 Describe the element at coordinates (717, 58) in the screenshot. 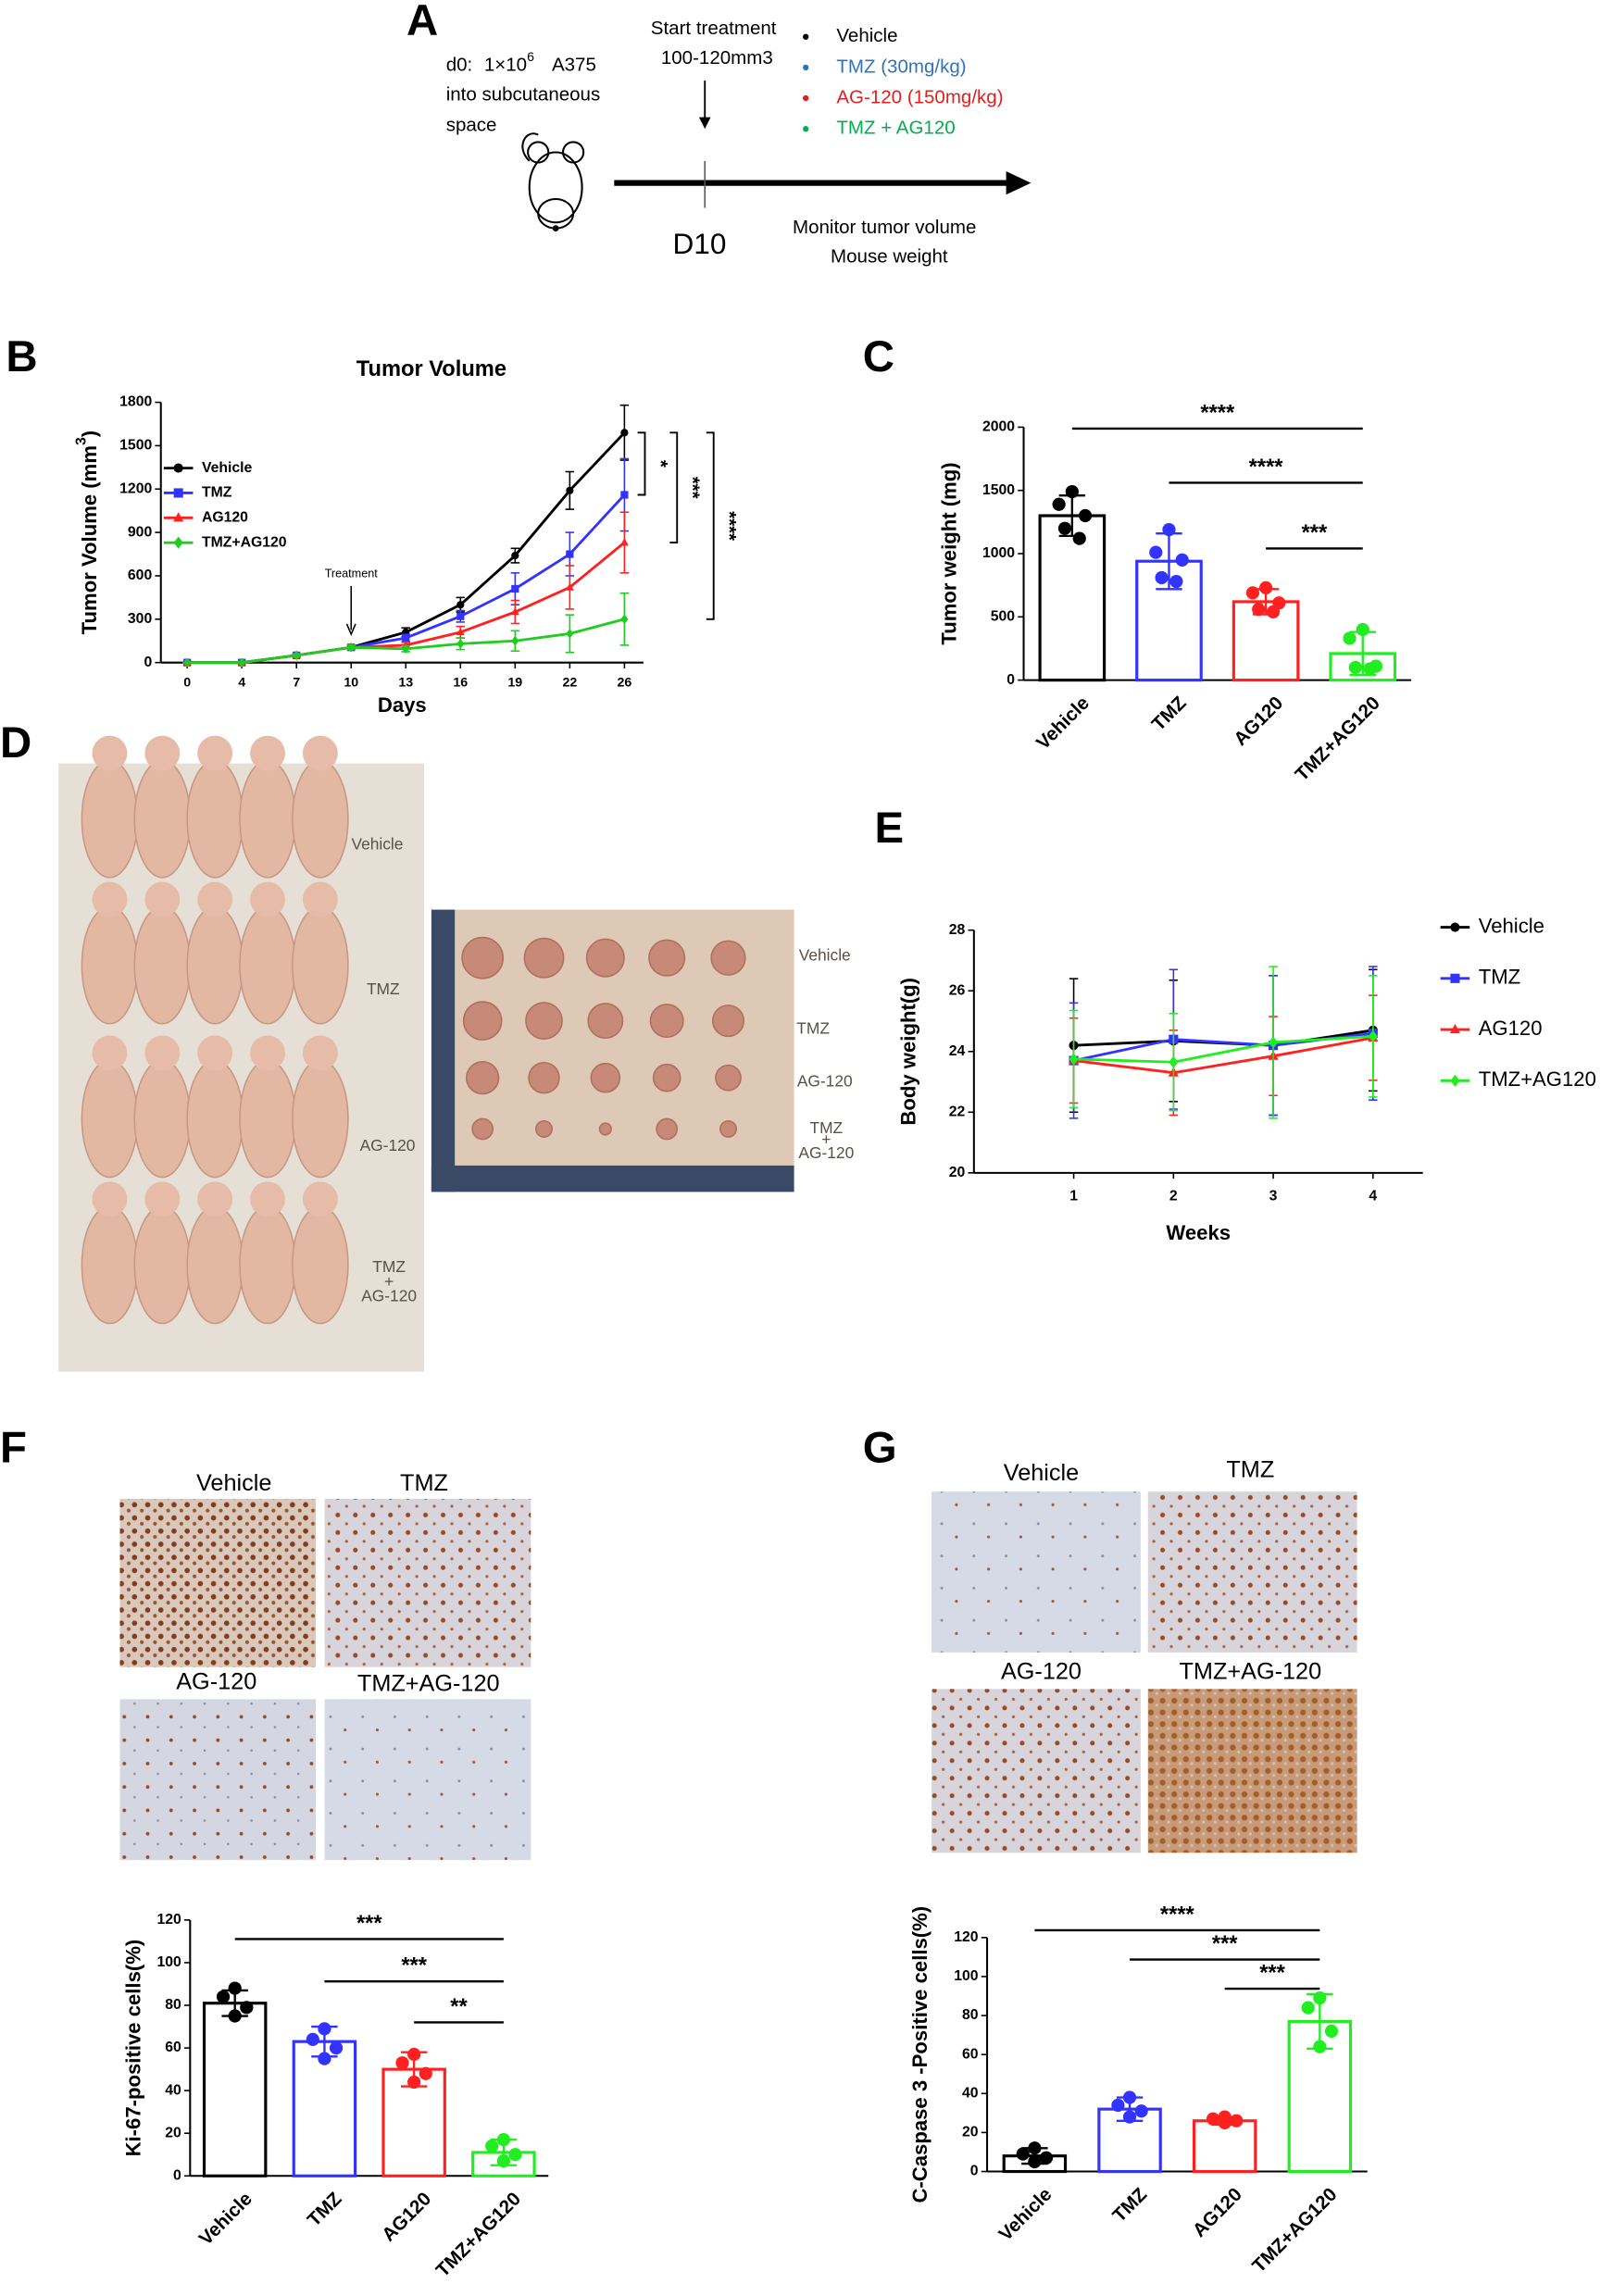

I see `text: 100-120mm3` at that location.